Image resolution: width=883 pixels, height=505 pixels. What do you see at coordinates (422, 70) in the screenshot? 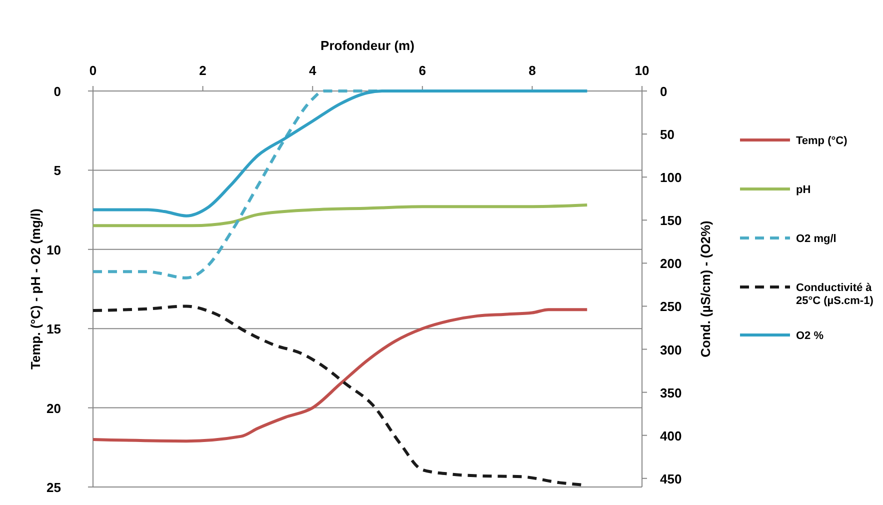
I see `x-tick-label: 6` at bounding box center [422, 70].